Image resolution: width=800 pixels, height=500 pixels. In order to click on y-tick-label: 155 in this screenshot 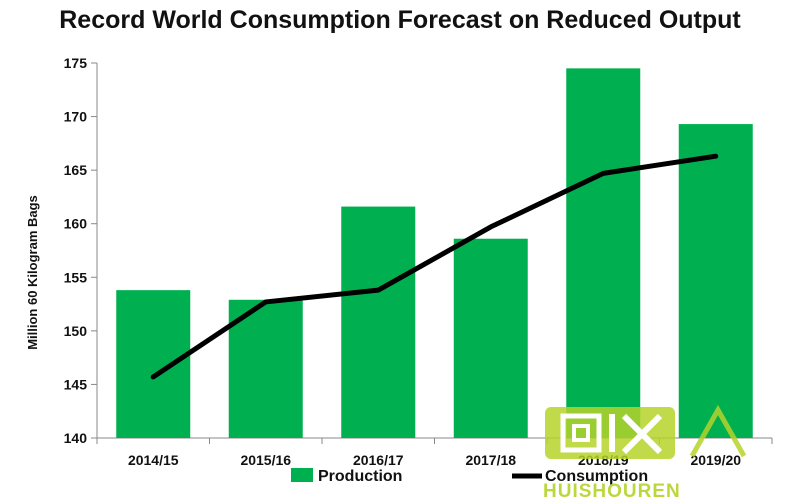, I will do `click(76, 277)`.